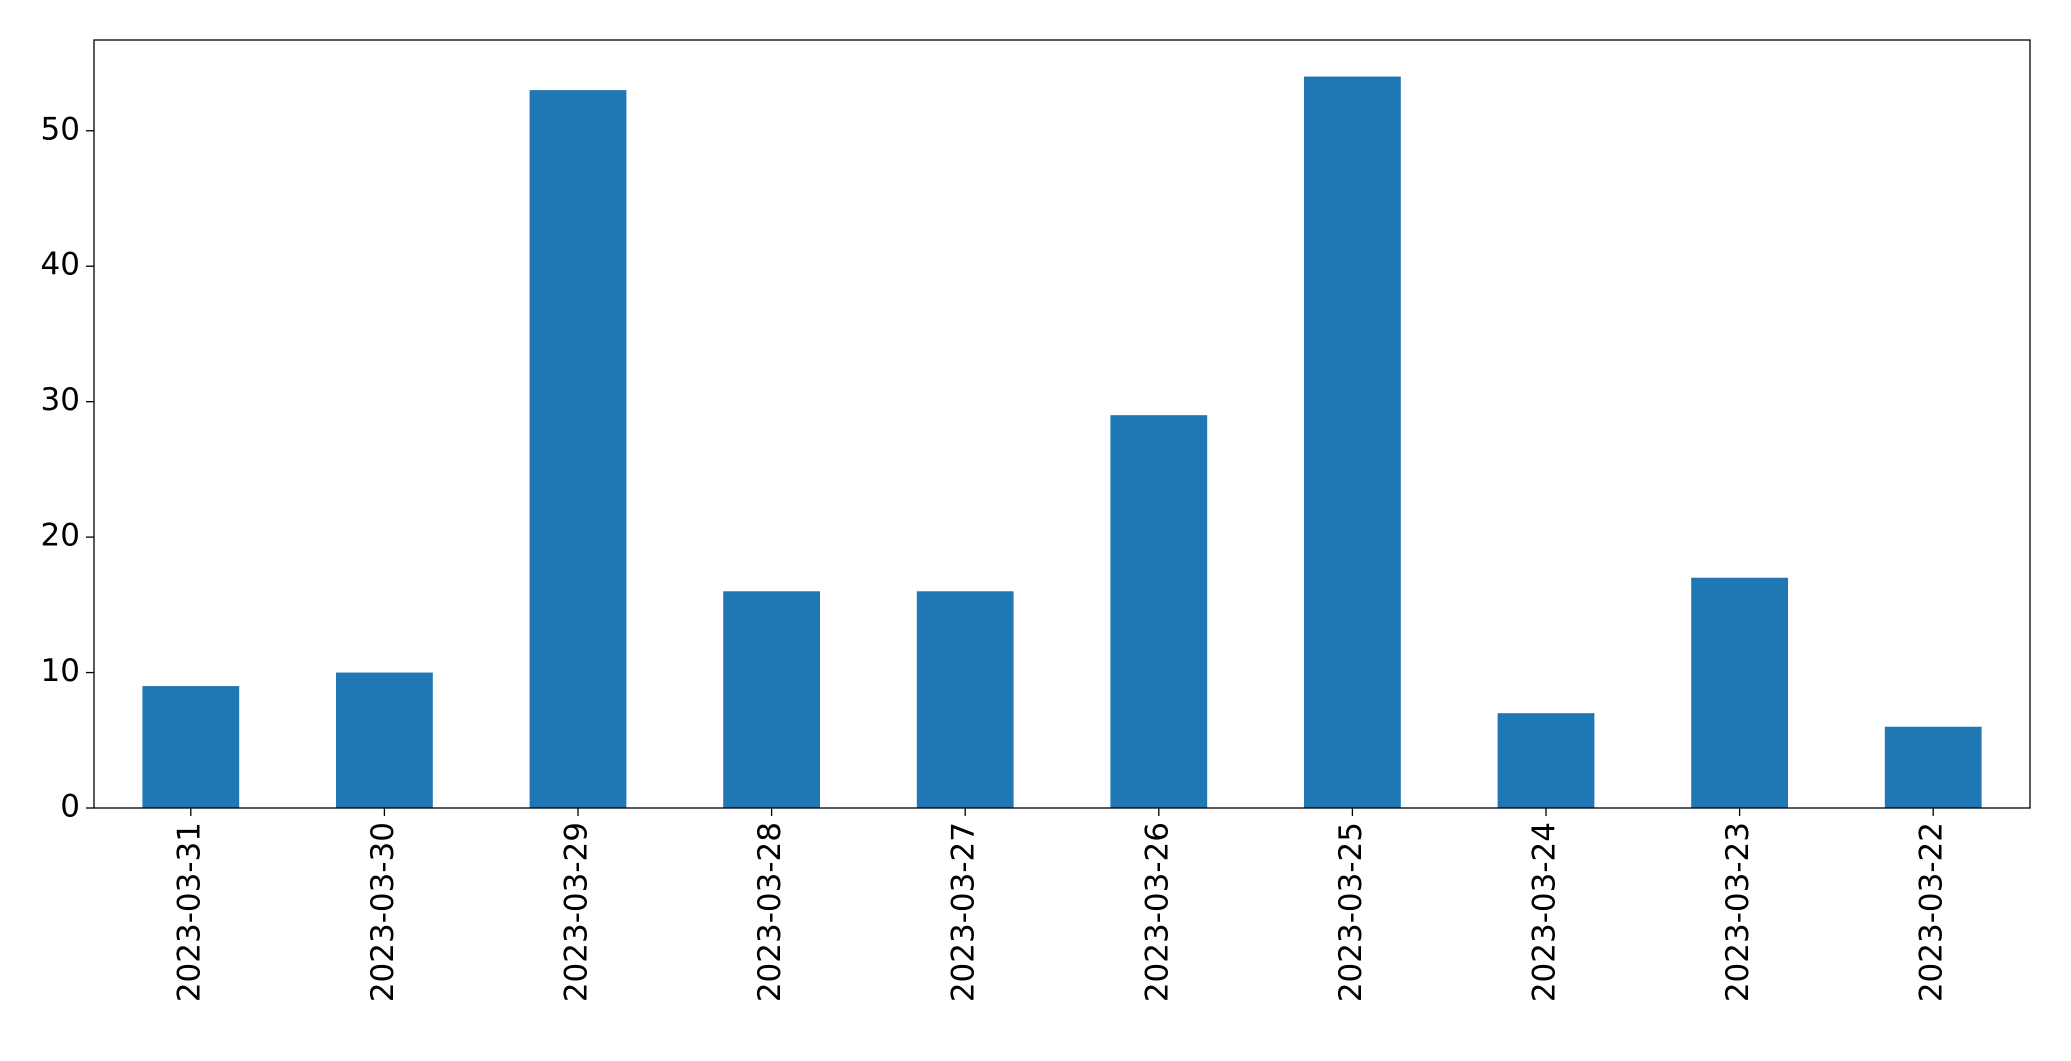 The image size is (2071, 1061). I want to click on x-tick-label: 2023-03-27, so click(964, 912).